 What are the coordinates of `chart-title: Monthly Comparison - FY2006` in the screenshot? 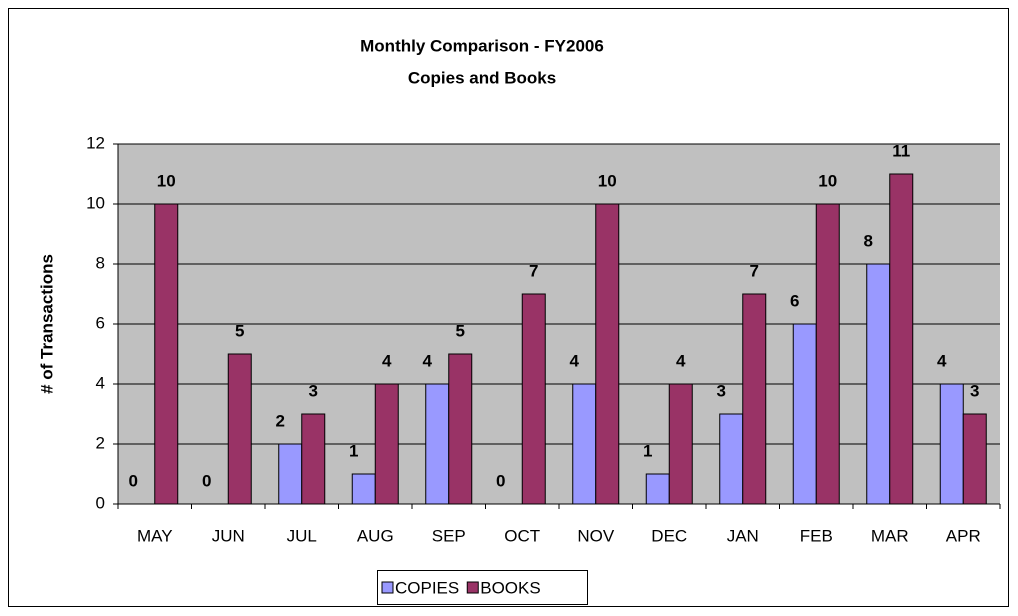 It's located at (482, 45).